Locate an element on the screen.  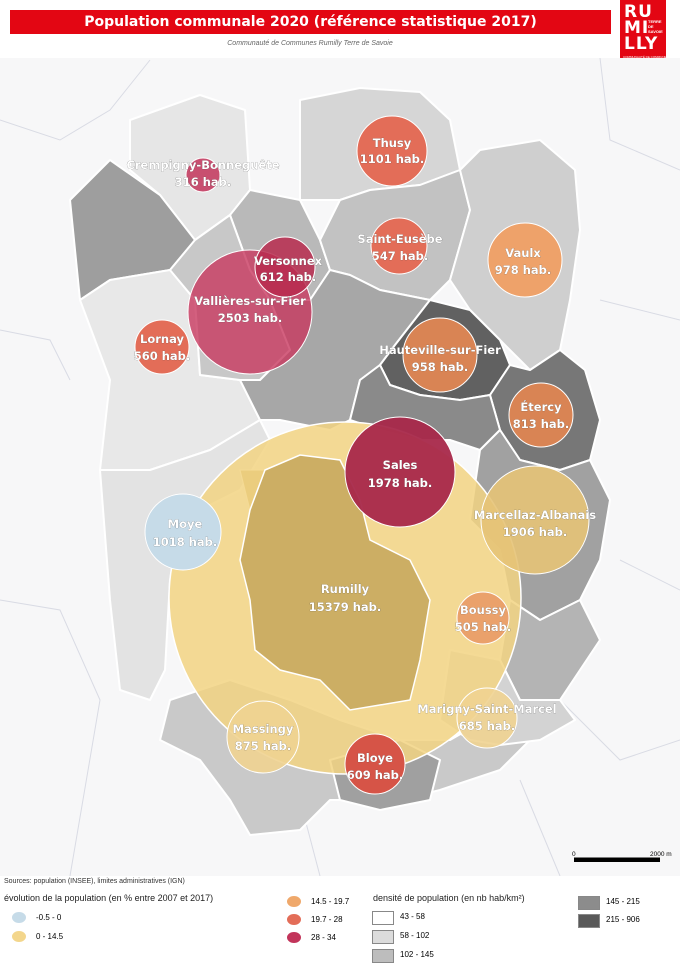
legend-label-den-2: 102 - 145 is located at coordinates (417, 954).